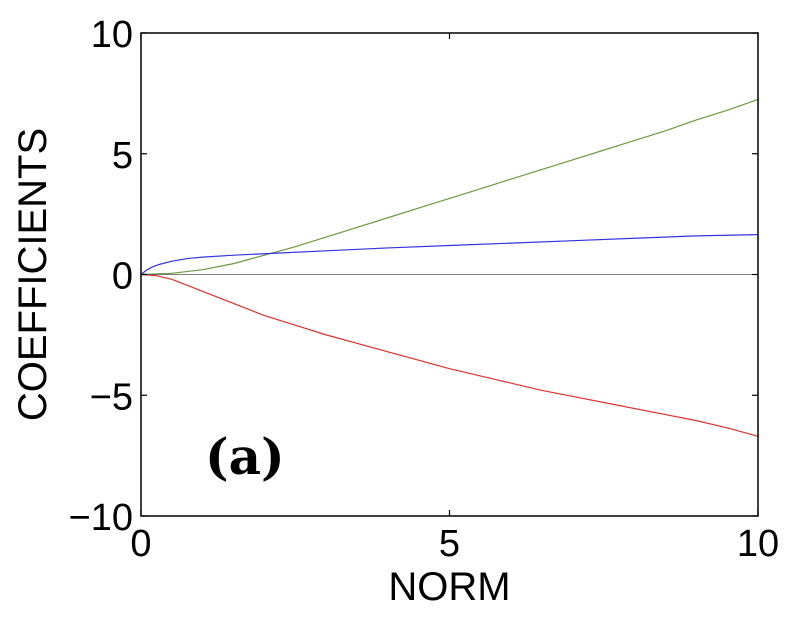  What do you see at coordinates (33, 274) in the screenshot?
I see `y-axis-label: COEFFICIENTS` at bounding box center [33, 274].